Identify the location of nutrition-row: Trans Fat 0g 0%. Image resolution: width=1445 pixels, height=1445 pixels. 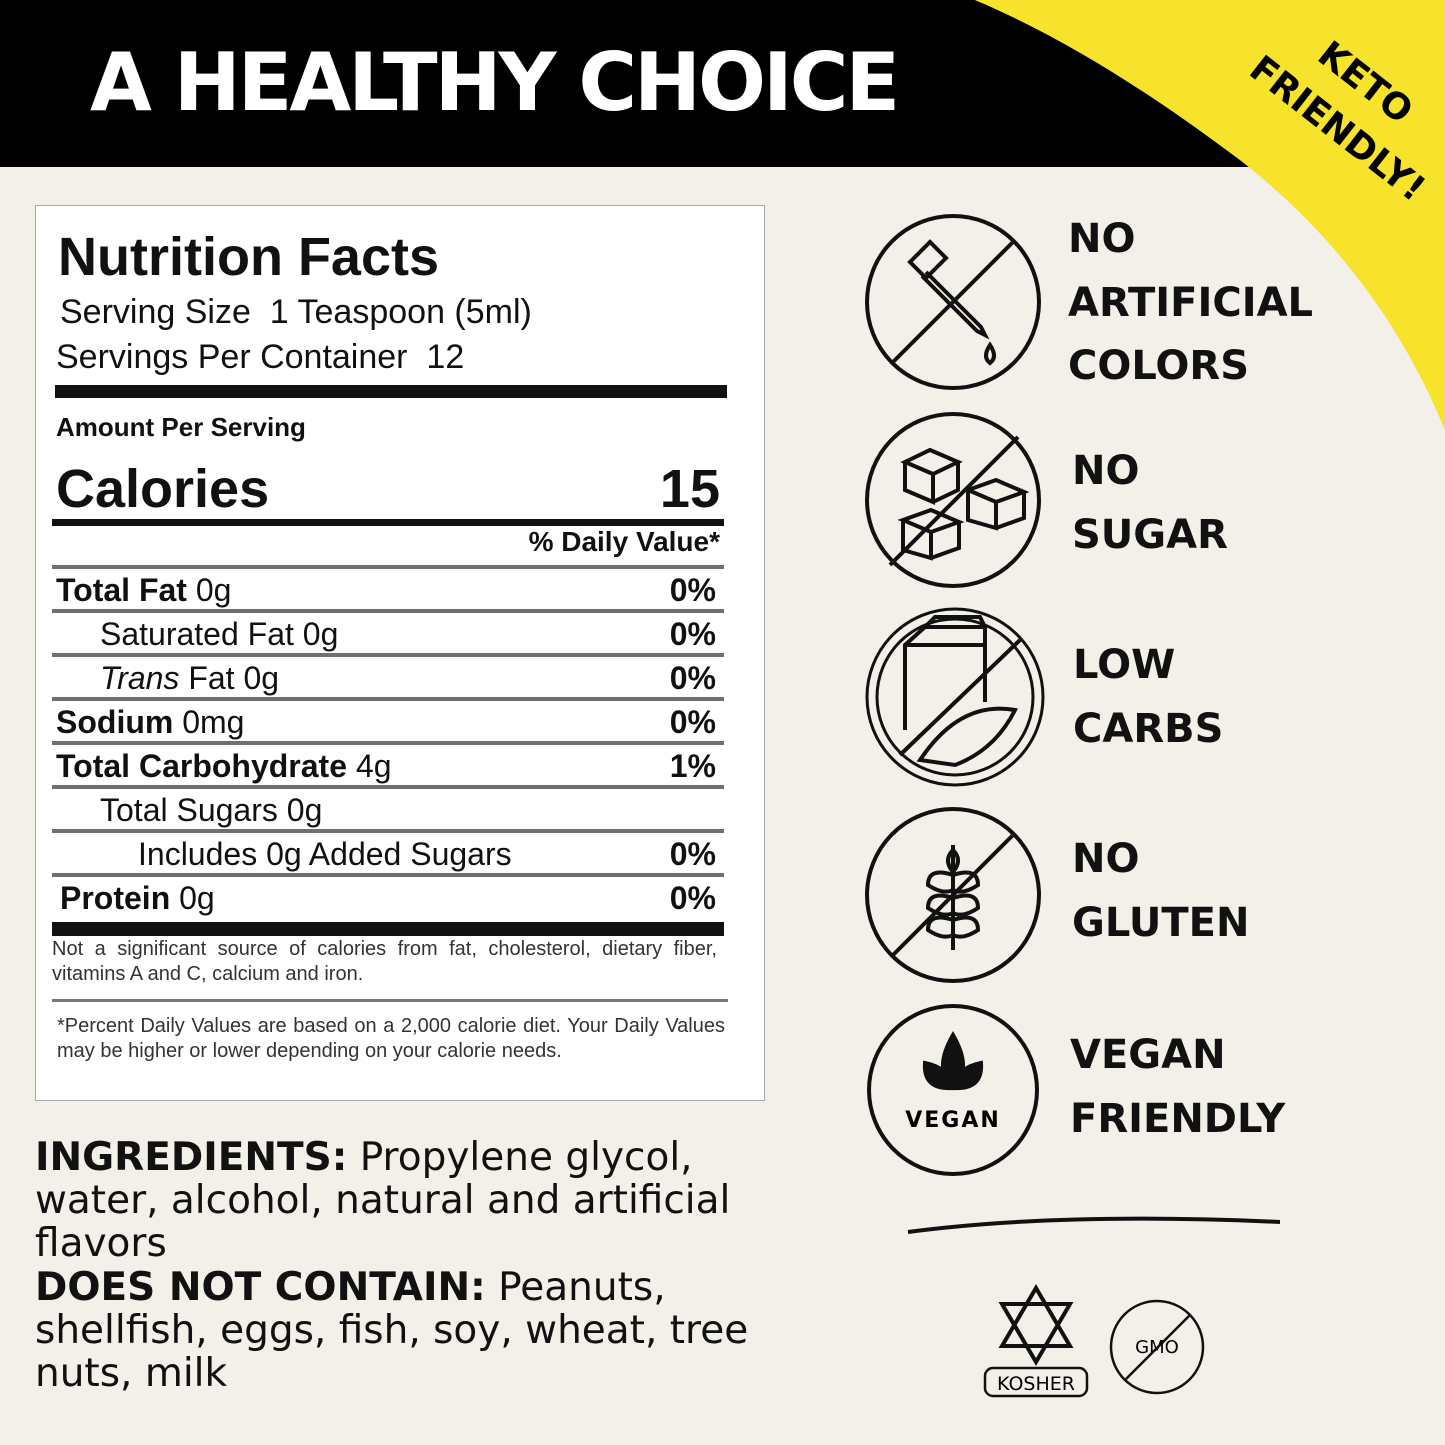
(388, 679).